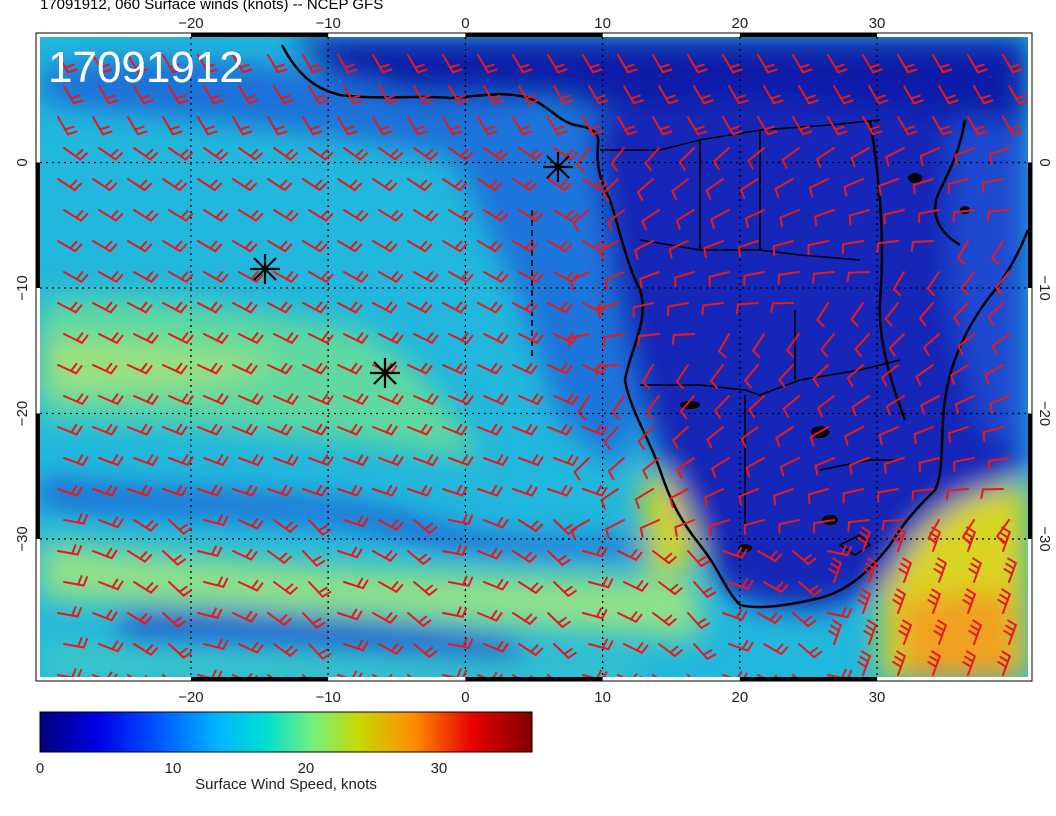 This screenshot has height=816, width=1056. I want to click on lat-labels-right: 0 −10 −20 −30, so click(1044, 354).